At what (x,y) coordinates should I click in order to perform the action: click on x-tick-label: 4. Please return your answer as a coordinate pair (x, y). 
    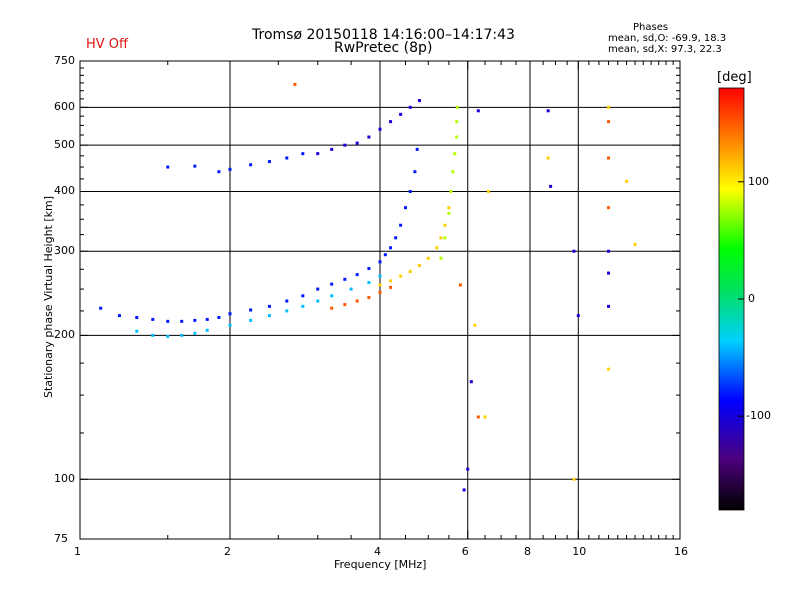
    Looking at the image, I should click on (377, 551).